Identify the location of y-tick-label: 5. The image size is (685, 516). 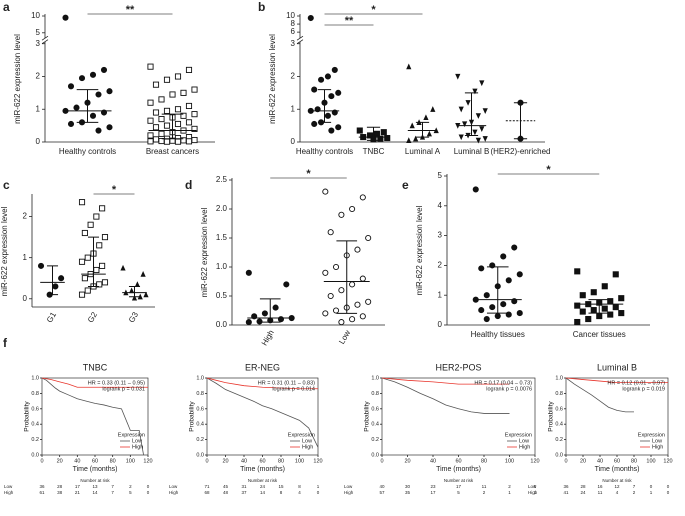
(440, 175).